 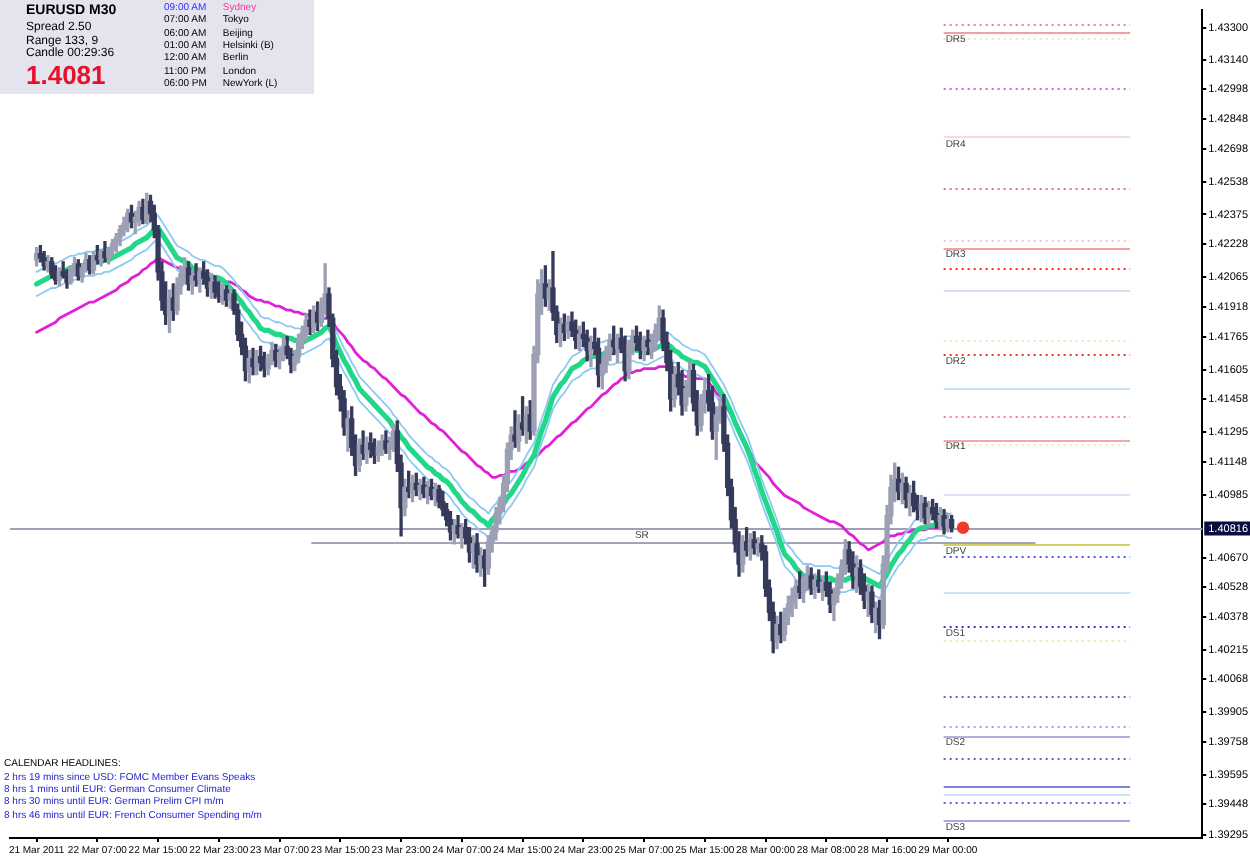 I want to click on annotation: 1.4081, so click(x=66, y=75).